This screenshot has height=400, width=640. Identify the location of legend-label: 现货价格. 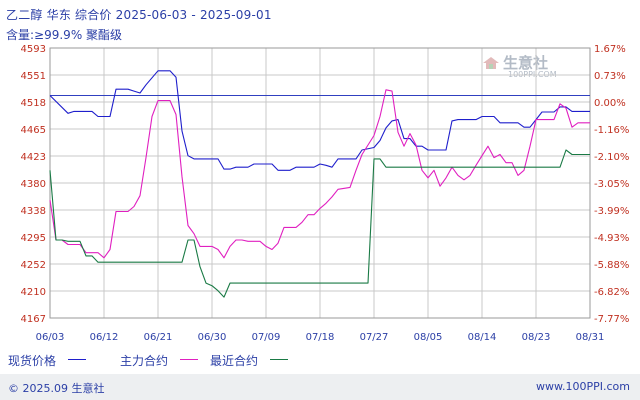
(32, 361).